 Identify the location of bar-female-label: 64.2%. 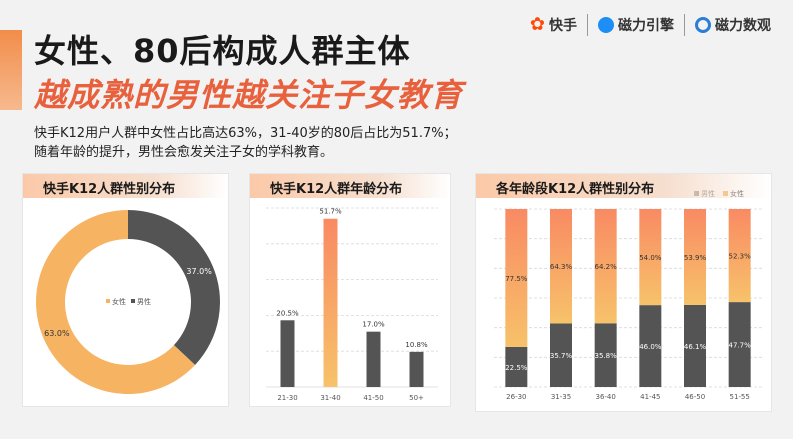
(606, 267).